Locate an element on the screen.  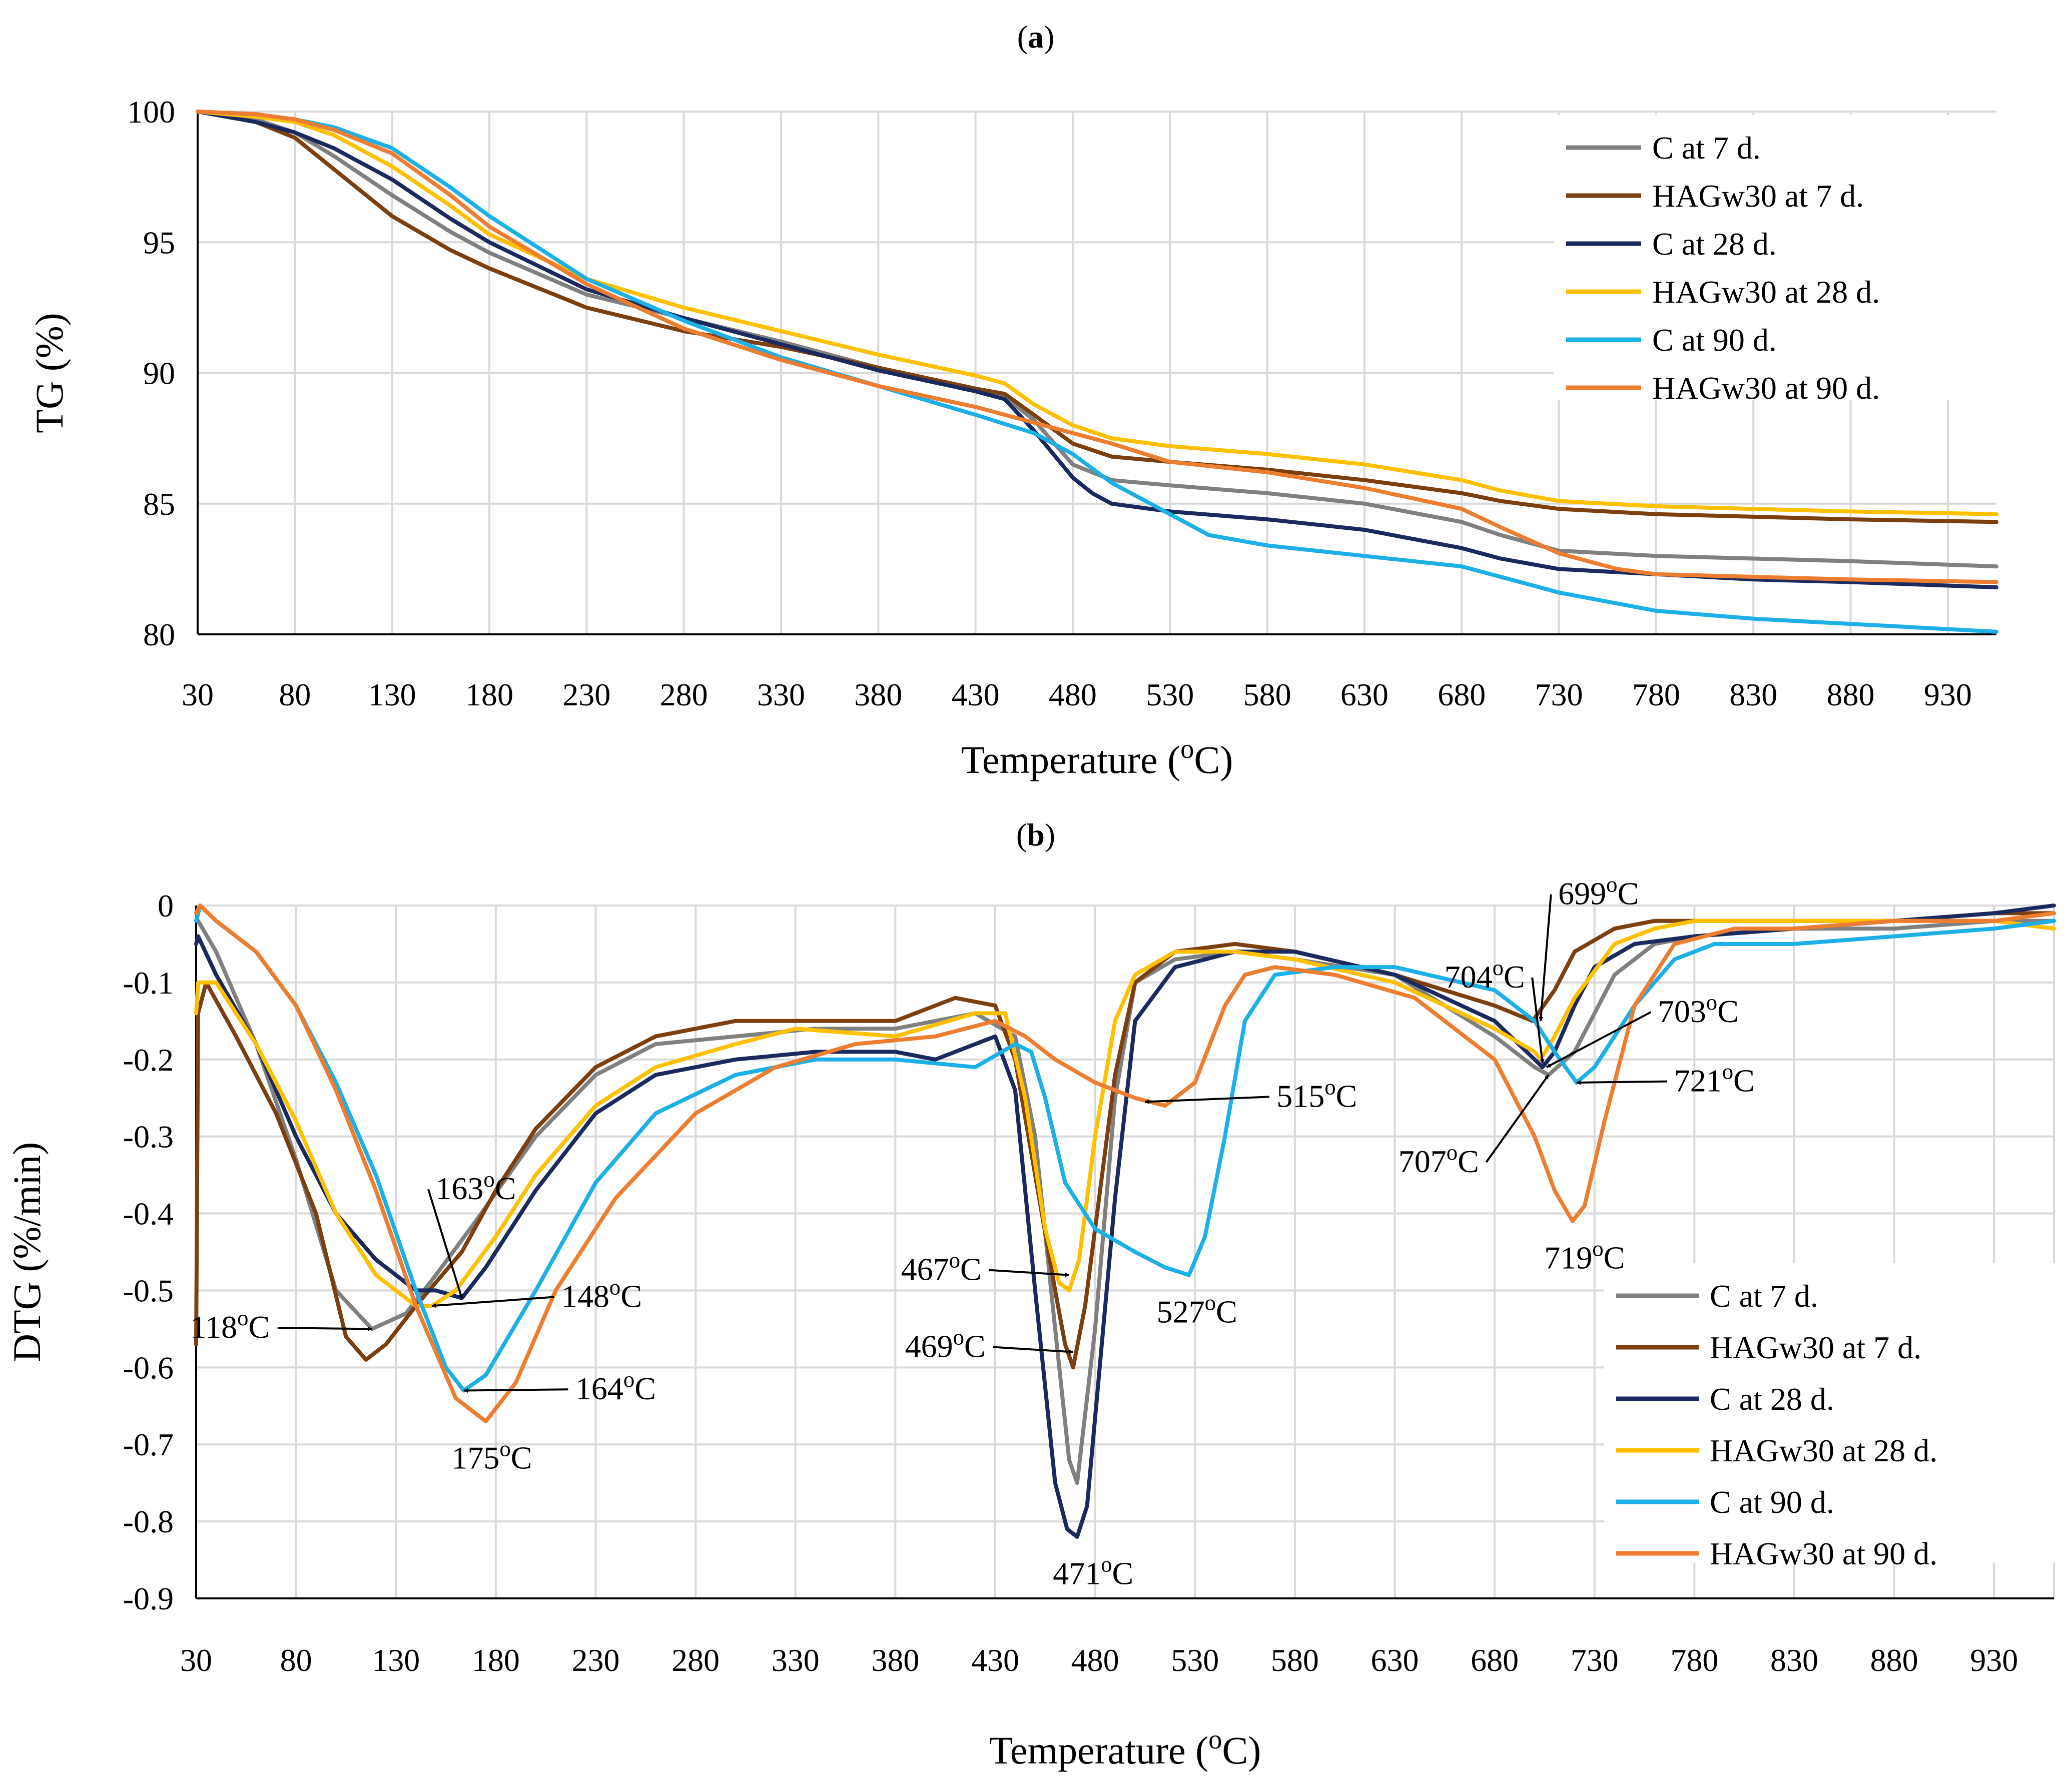
legend-background is located at coordinates (1794, 257).